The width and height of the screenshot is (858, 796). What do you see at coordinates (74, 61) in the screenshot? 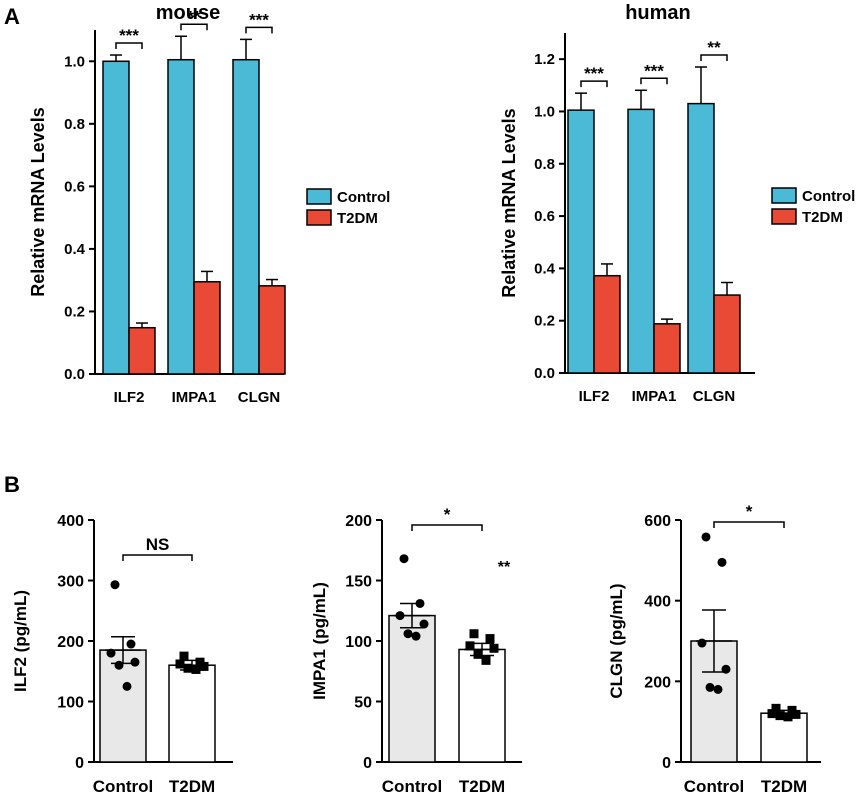
I see `y-tick-label: 1.0` at bounding box center [74, 61].